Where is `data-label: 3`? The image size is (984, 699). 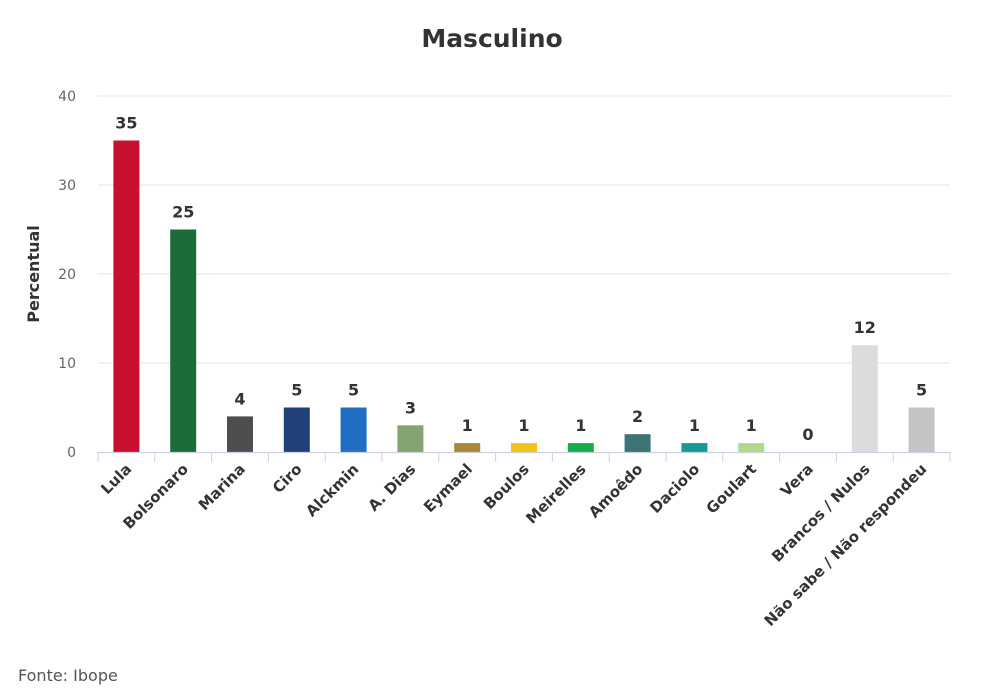
data-label: 3 is located at coordinates (410, 407).